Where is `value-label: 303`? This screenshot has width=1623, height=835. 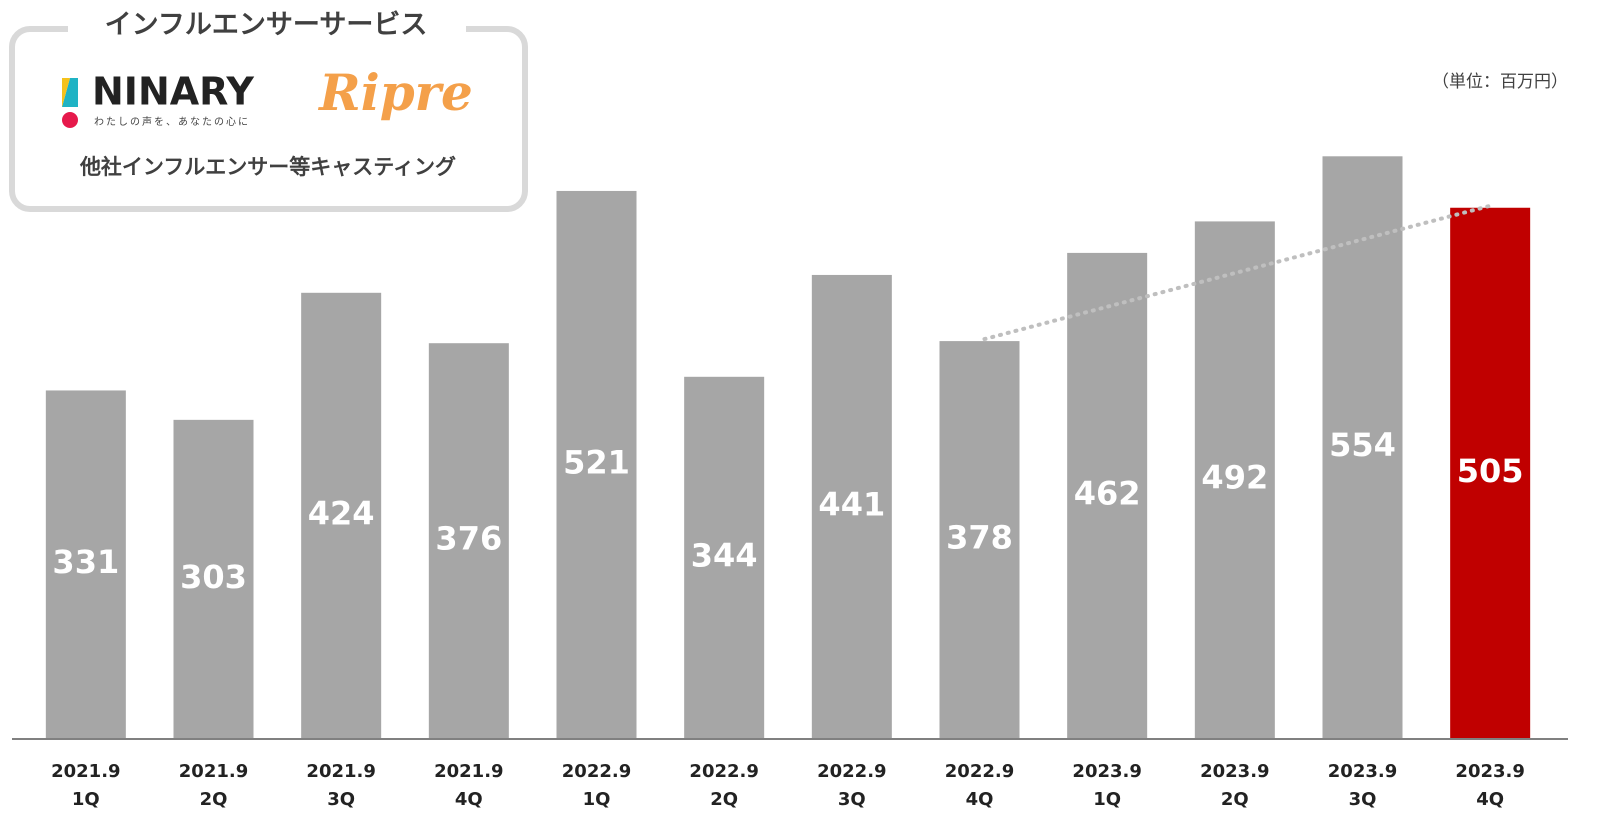
value-label: 303 is located at coordinates (213, 577).